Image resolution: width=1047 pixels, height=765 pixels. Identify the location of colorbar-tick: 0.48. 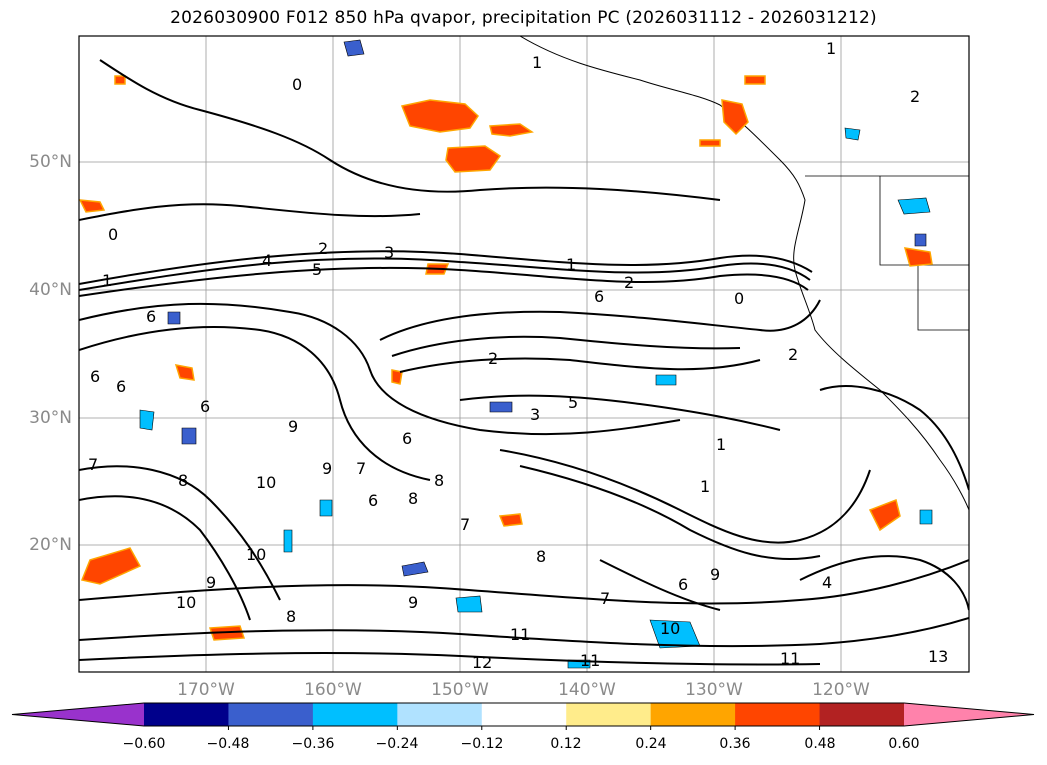
(820, 744).